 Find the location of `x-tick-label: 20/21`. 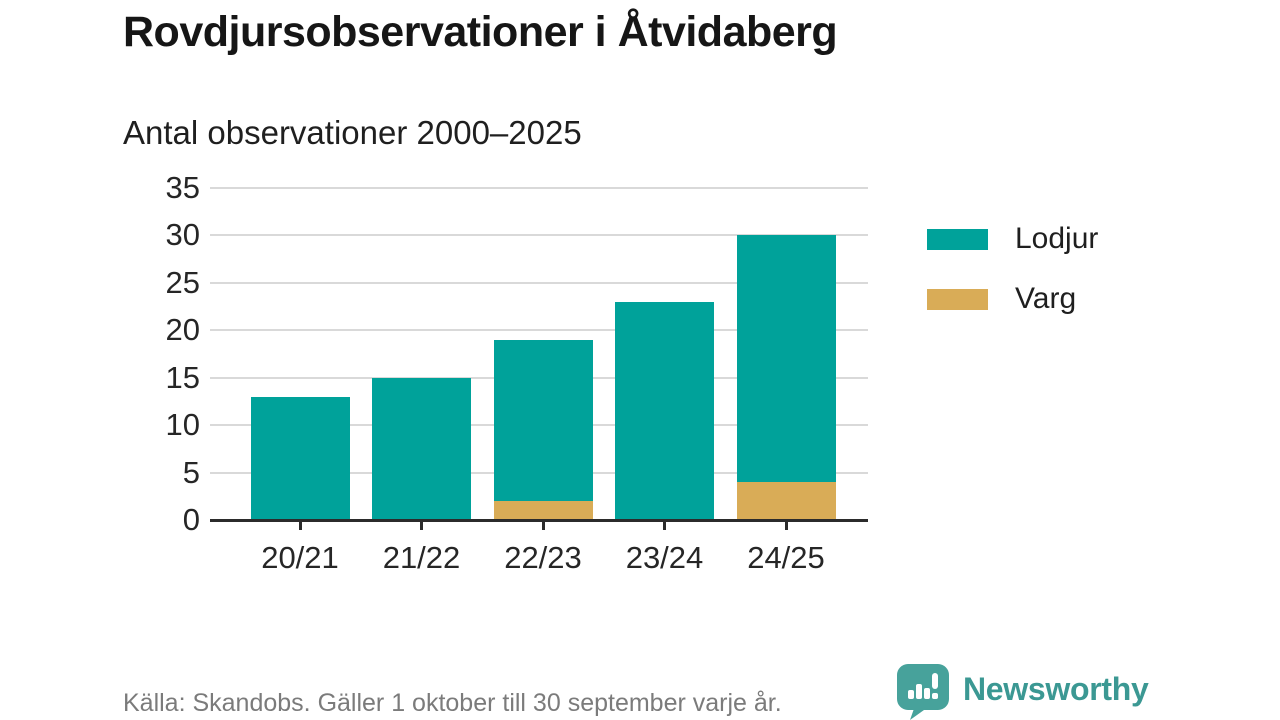

x-tick-label: 20/21 is located at coordinates (300, 557).